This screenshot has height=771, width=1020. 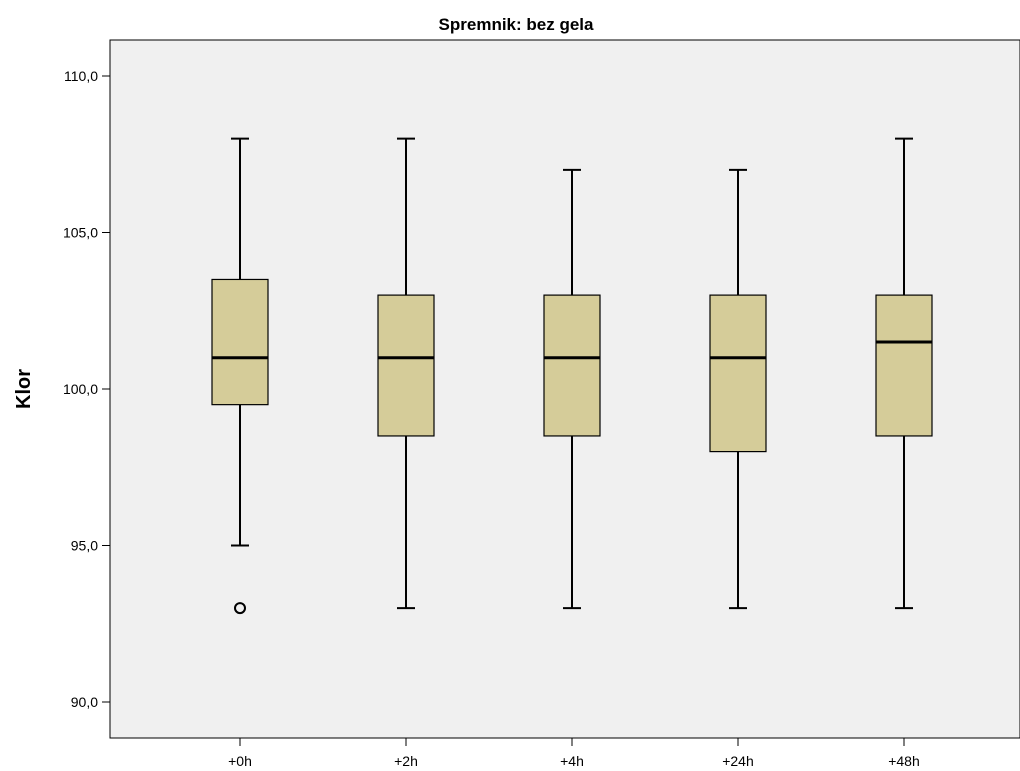 I want to click on y-tick-label: 95,0, so click(x=84, y=546).